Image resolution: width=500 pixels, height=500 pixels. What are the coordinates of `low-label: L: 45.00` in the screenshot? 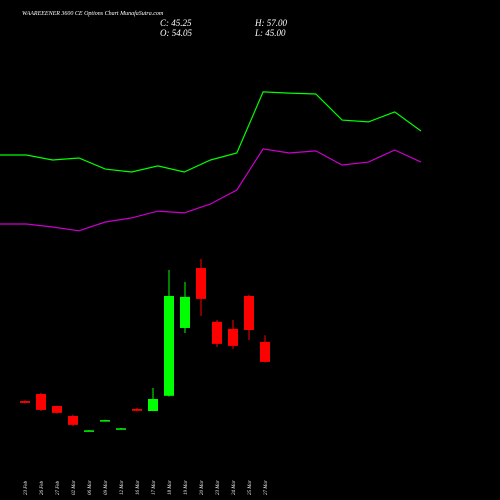 It's located at (270, 33).